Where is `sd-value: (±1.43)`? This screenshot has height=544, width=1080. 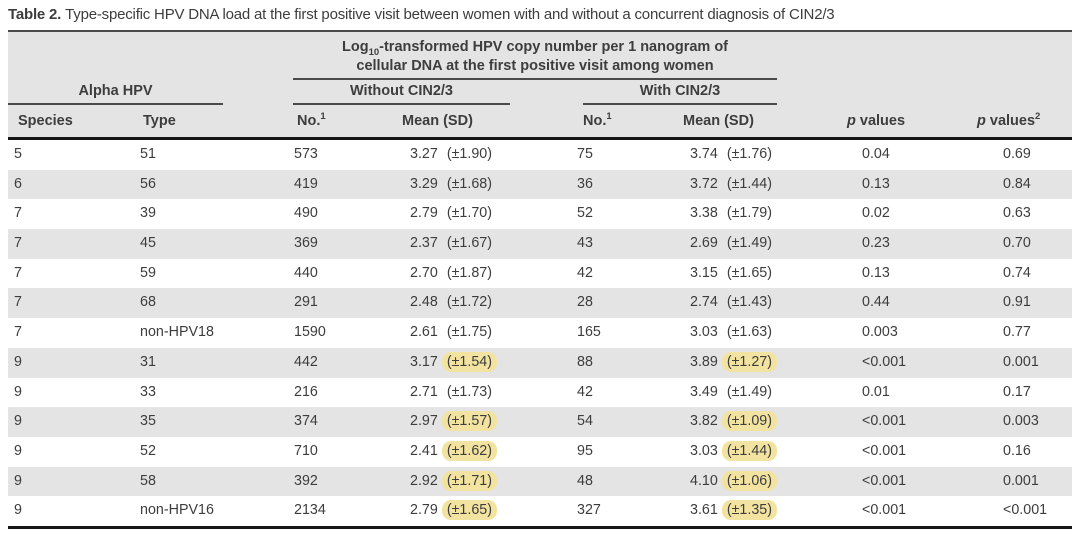
sd-value: (±1.43) is located at coordinates (749, 302).